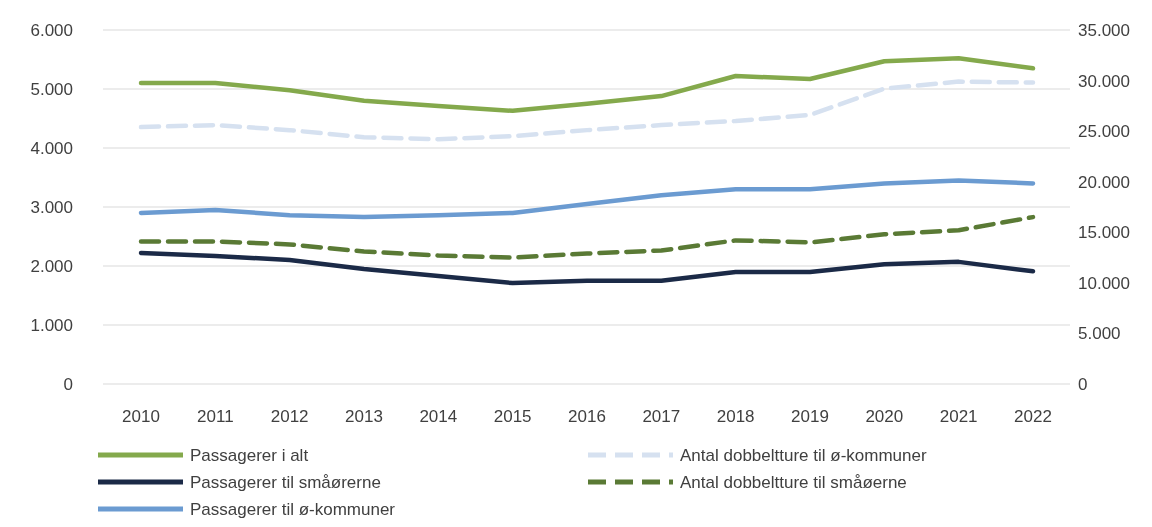 The width and height of the screenshot is (1152, 527). Describe the element at coordinates (1104, 233) in the screenshot. I see `y2-tick-label: 15.000` at that location.